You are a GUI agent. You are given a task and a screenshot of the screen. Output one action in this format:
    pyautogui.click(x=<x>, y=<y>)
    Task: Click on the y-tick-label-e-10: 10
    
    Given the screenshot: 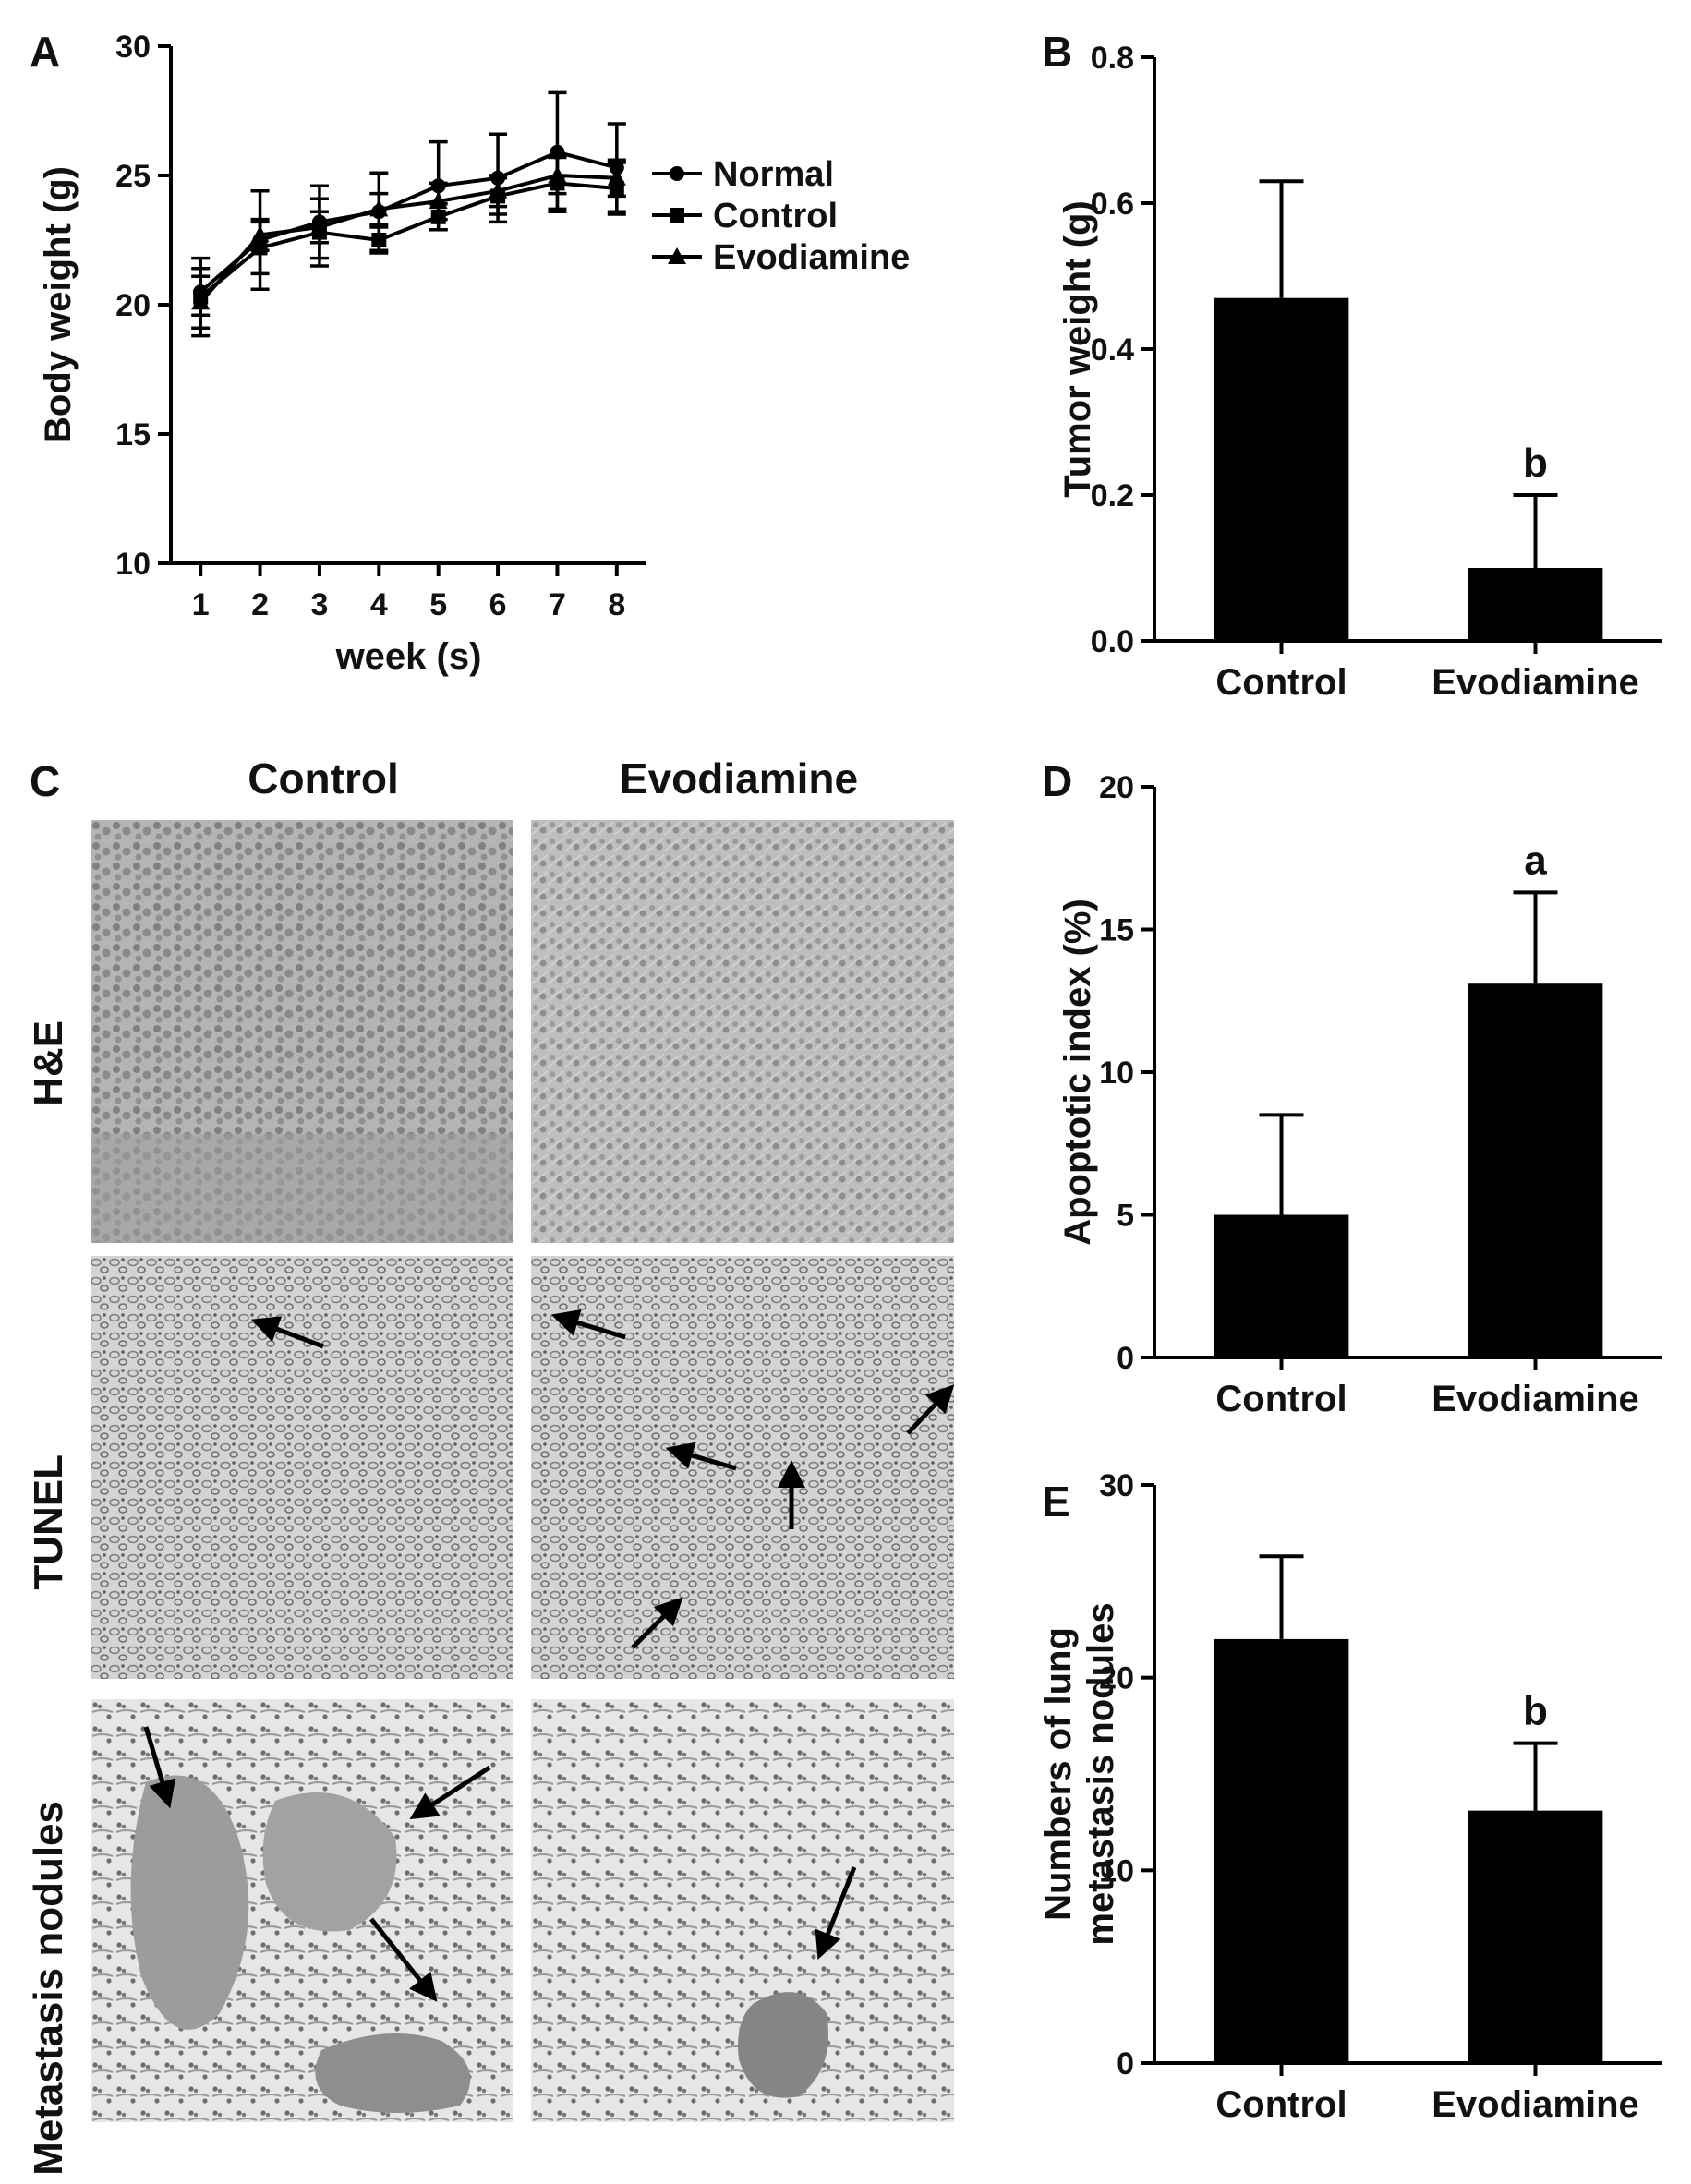 What is the action you would take?
    pyautogui.click(x=1116, y=1870)
    